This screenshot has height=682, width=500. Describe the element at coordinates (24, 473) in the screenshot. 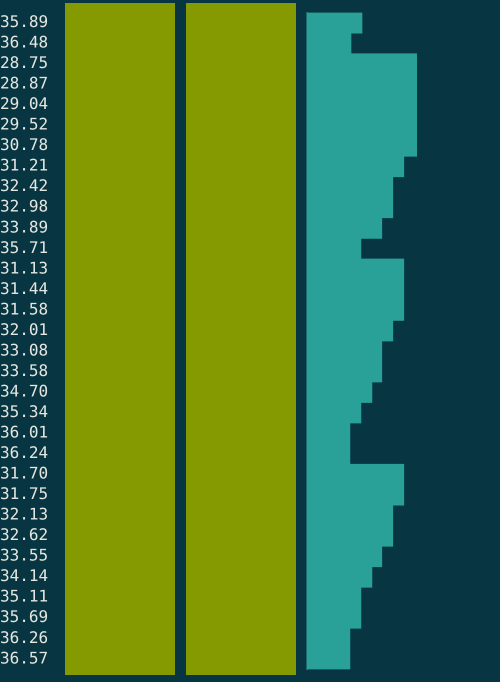

I see `y-tick-label: 31.70` at that location.